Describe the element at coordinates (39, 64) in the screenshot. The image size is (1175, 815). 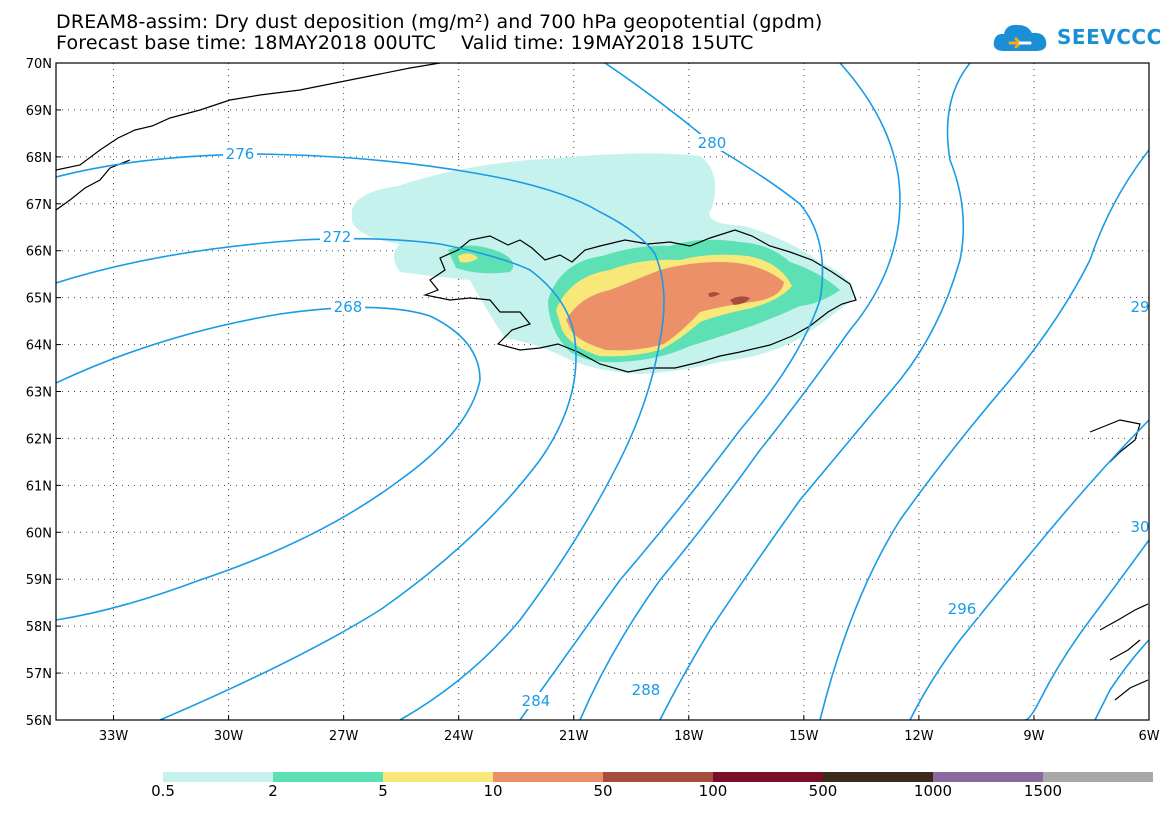
I see `lat-tick-label: 70N` at that location.